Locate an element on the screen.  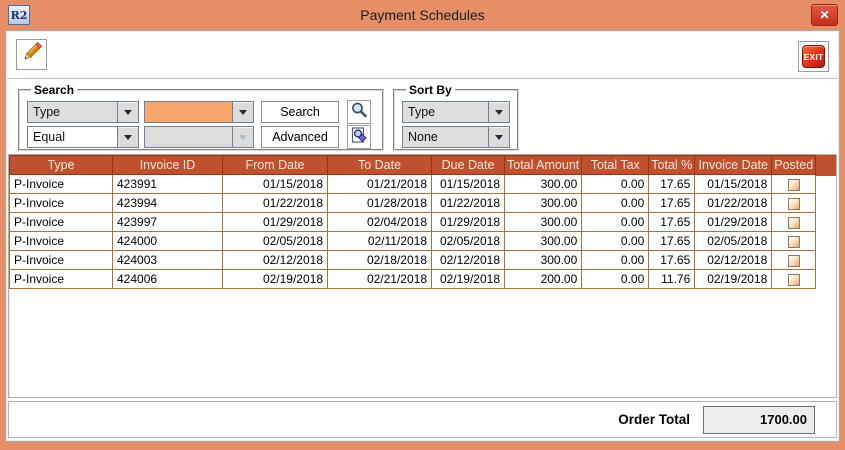
column-header-invoice-date: Invoice Date is located at coordinates (733, 165).